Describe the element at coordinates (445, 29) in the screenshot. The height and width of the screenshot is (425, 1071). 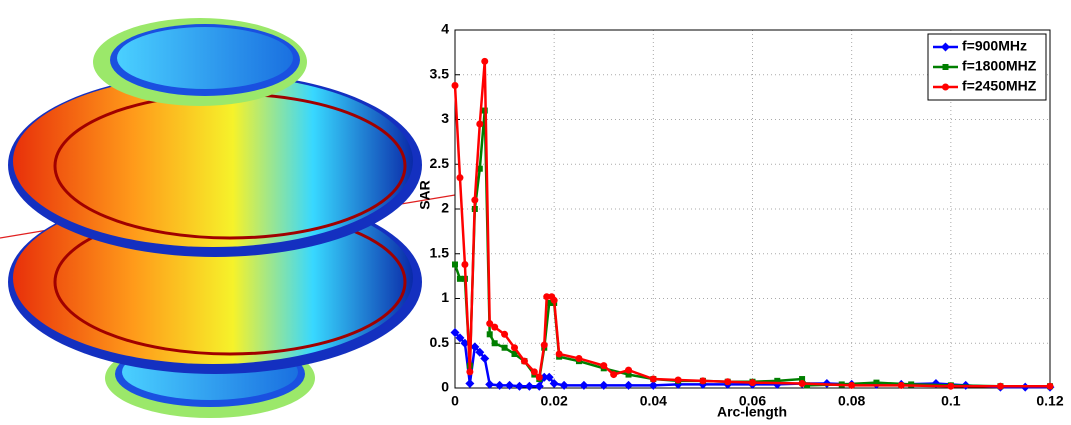
I see `y-tick-label: 4` at that location.